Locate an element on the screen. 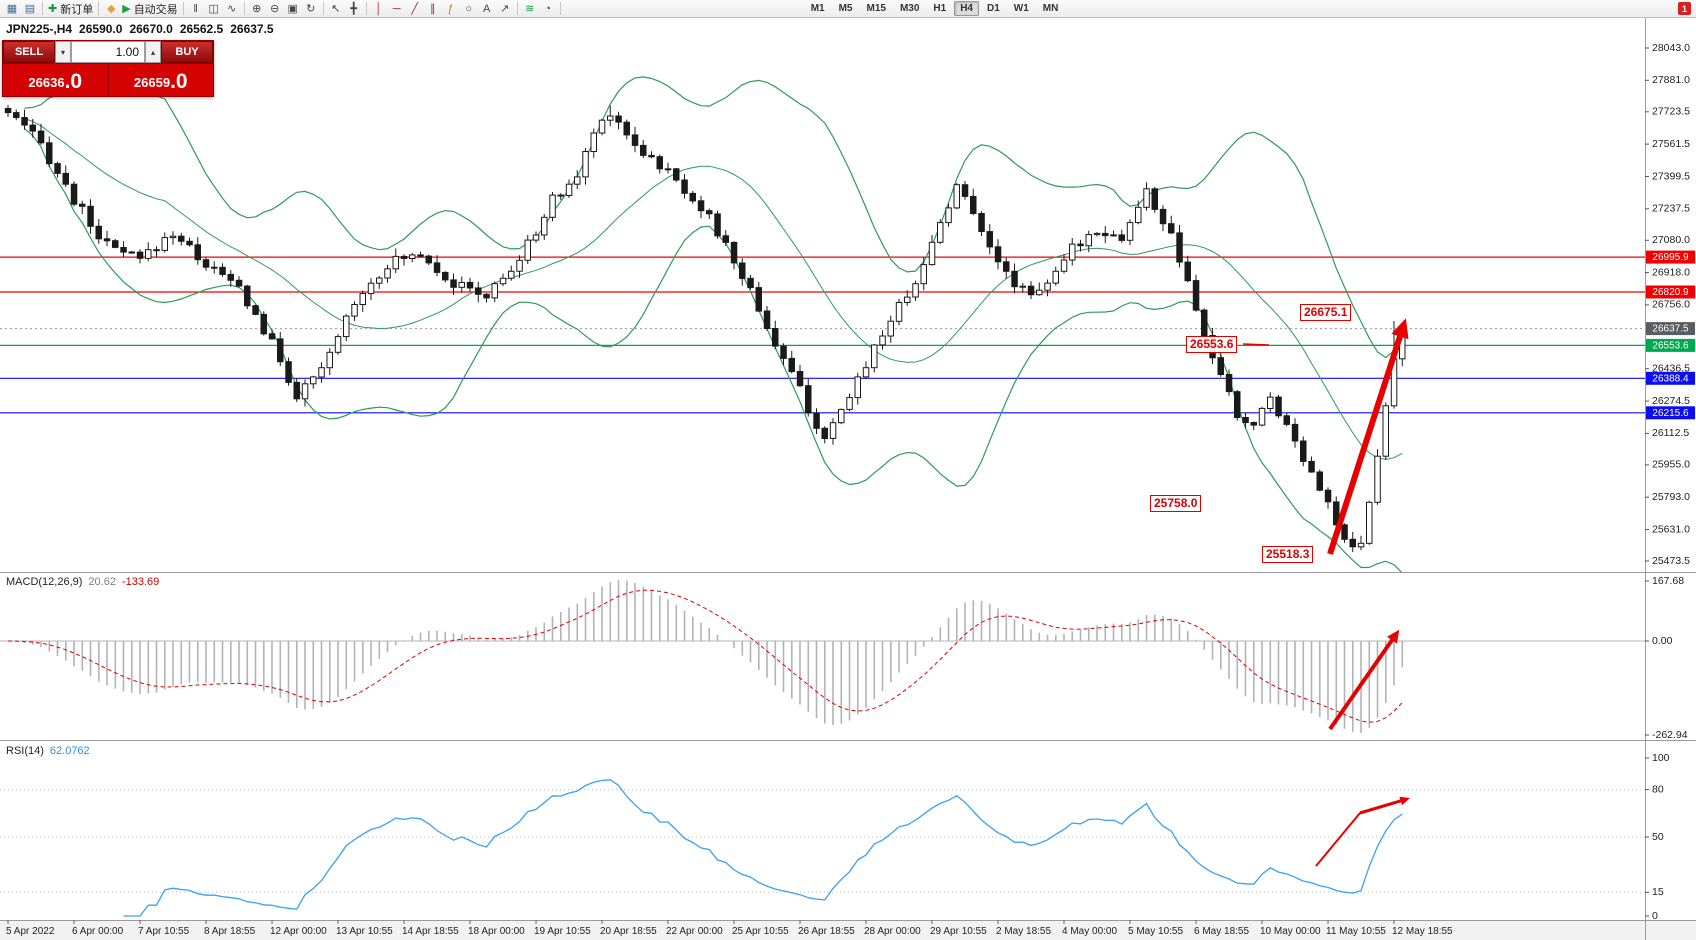 The width and height of the screenshot is (1696, 940). ask-price-big: .0 is located at coordinates (179, 81).